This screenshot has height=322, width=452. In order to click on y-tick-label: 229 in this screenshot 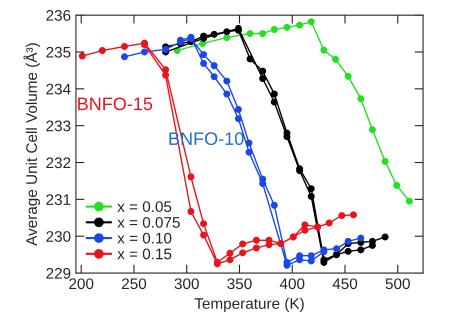, I will do `click(58, 273)`.